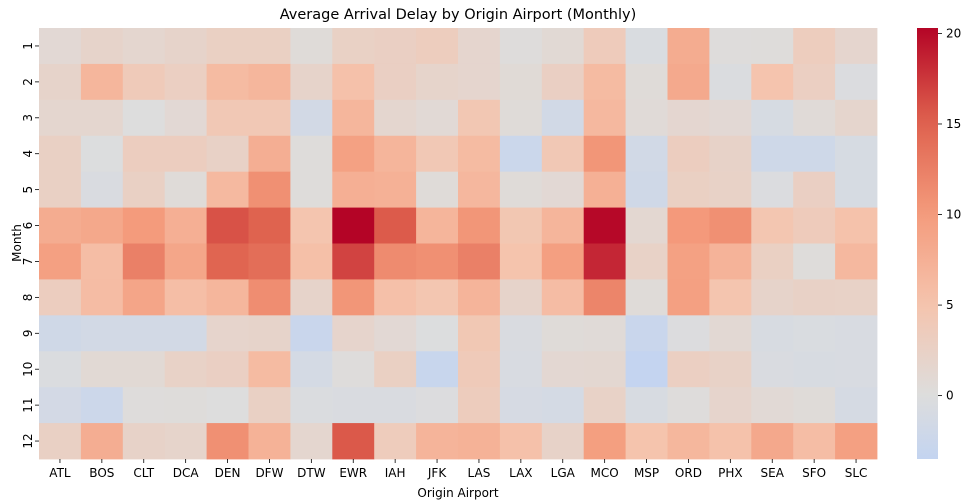  Describe the element at coordinates (814, 473) in the screenshot. I see `x-tick-label: SFO` at that location.